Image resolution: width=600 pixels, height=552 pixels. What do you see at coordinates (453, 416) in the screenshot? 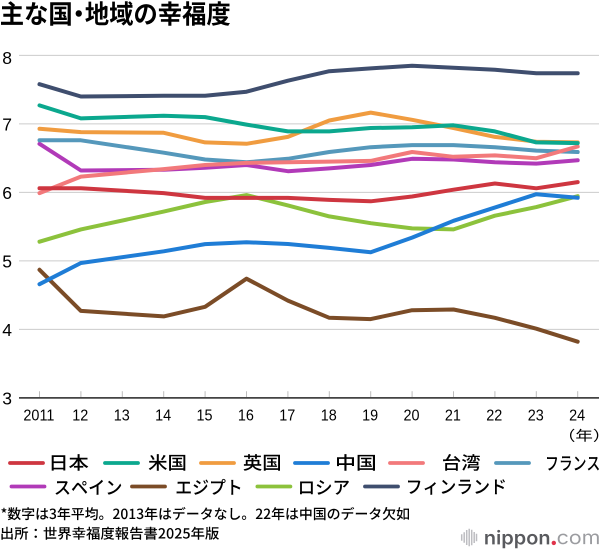
I see `svg-text: 21` at bounding box center [453, 416].